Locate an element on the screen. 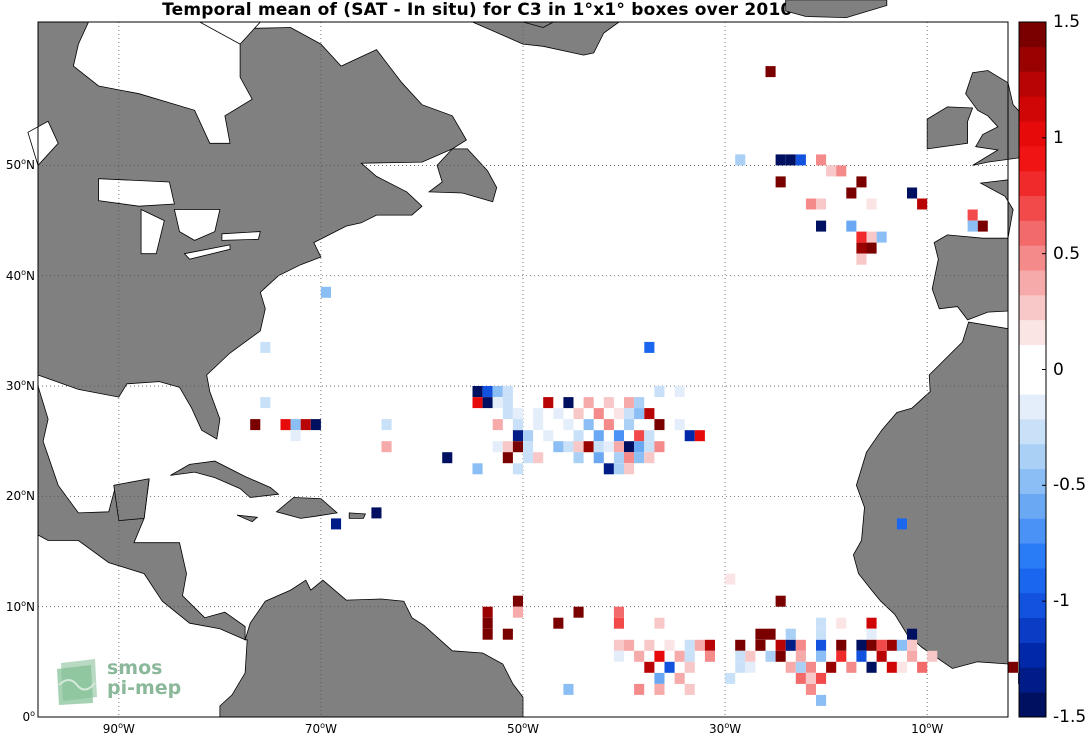  yucatan is located at coordinates (131, 500).